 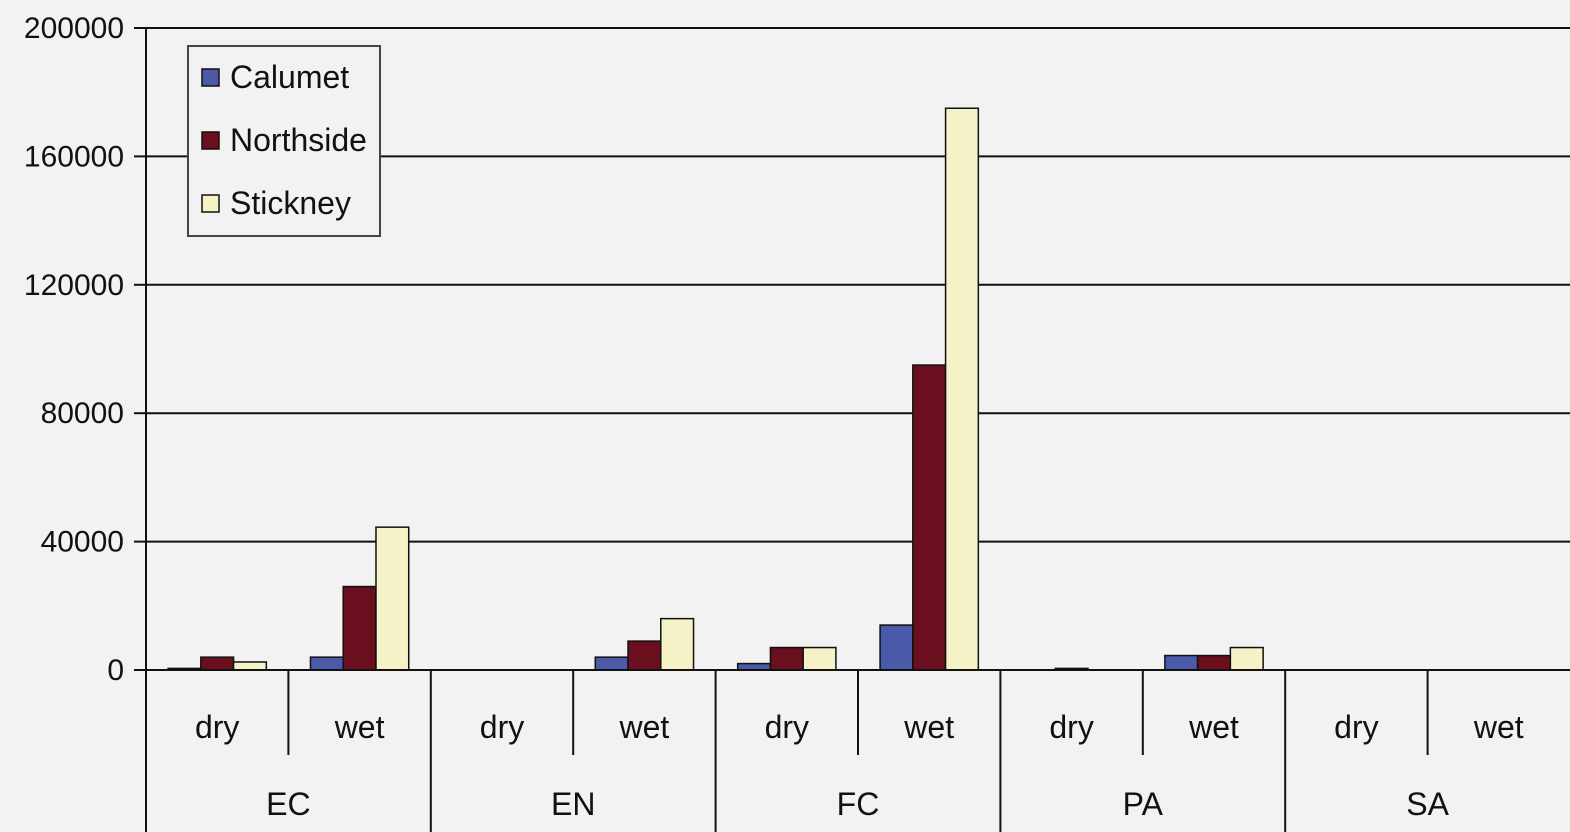 What do you see at coordinates (288, 804) in the screenshot?
I see `x-group-label: EC` at bounding box center [288, 804].